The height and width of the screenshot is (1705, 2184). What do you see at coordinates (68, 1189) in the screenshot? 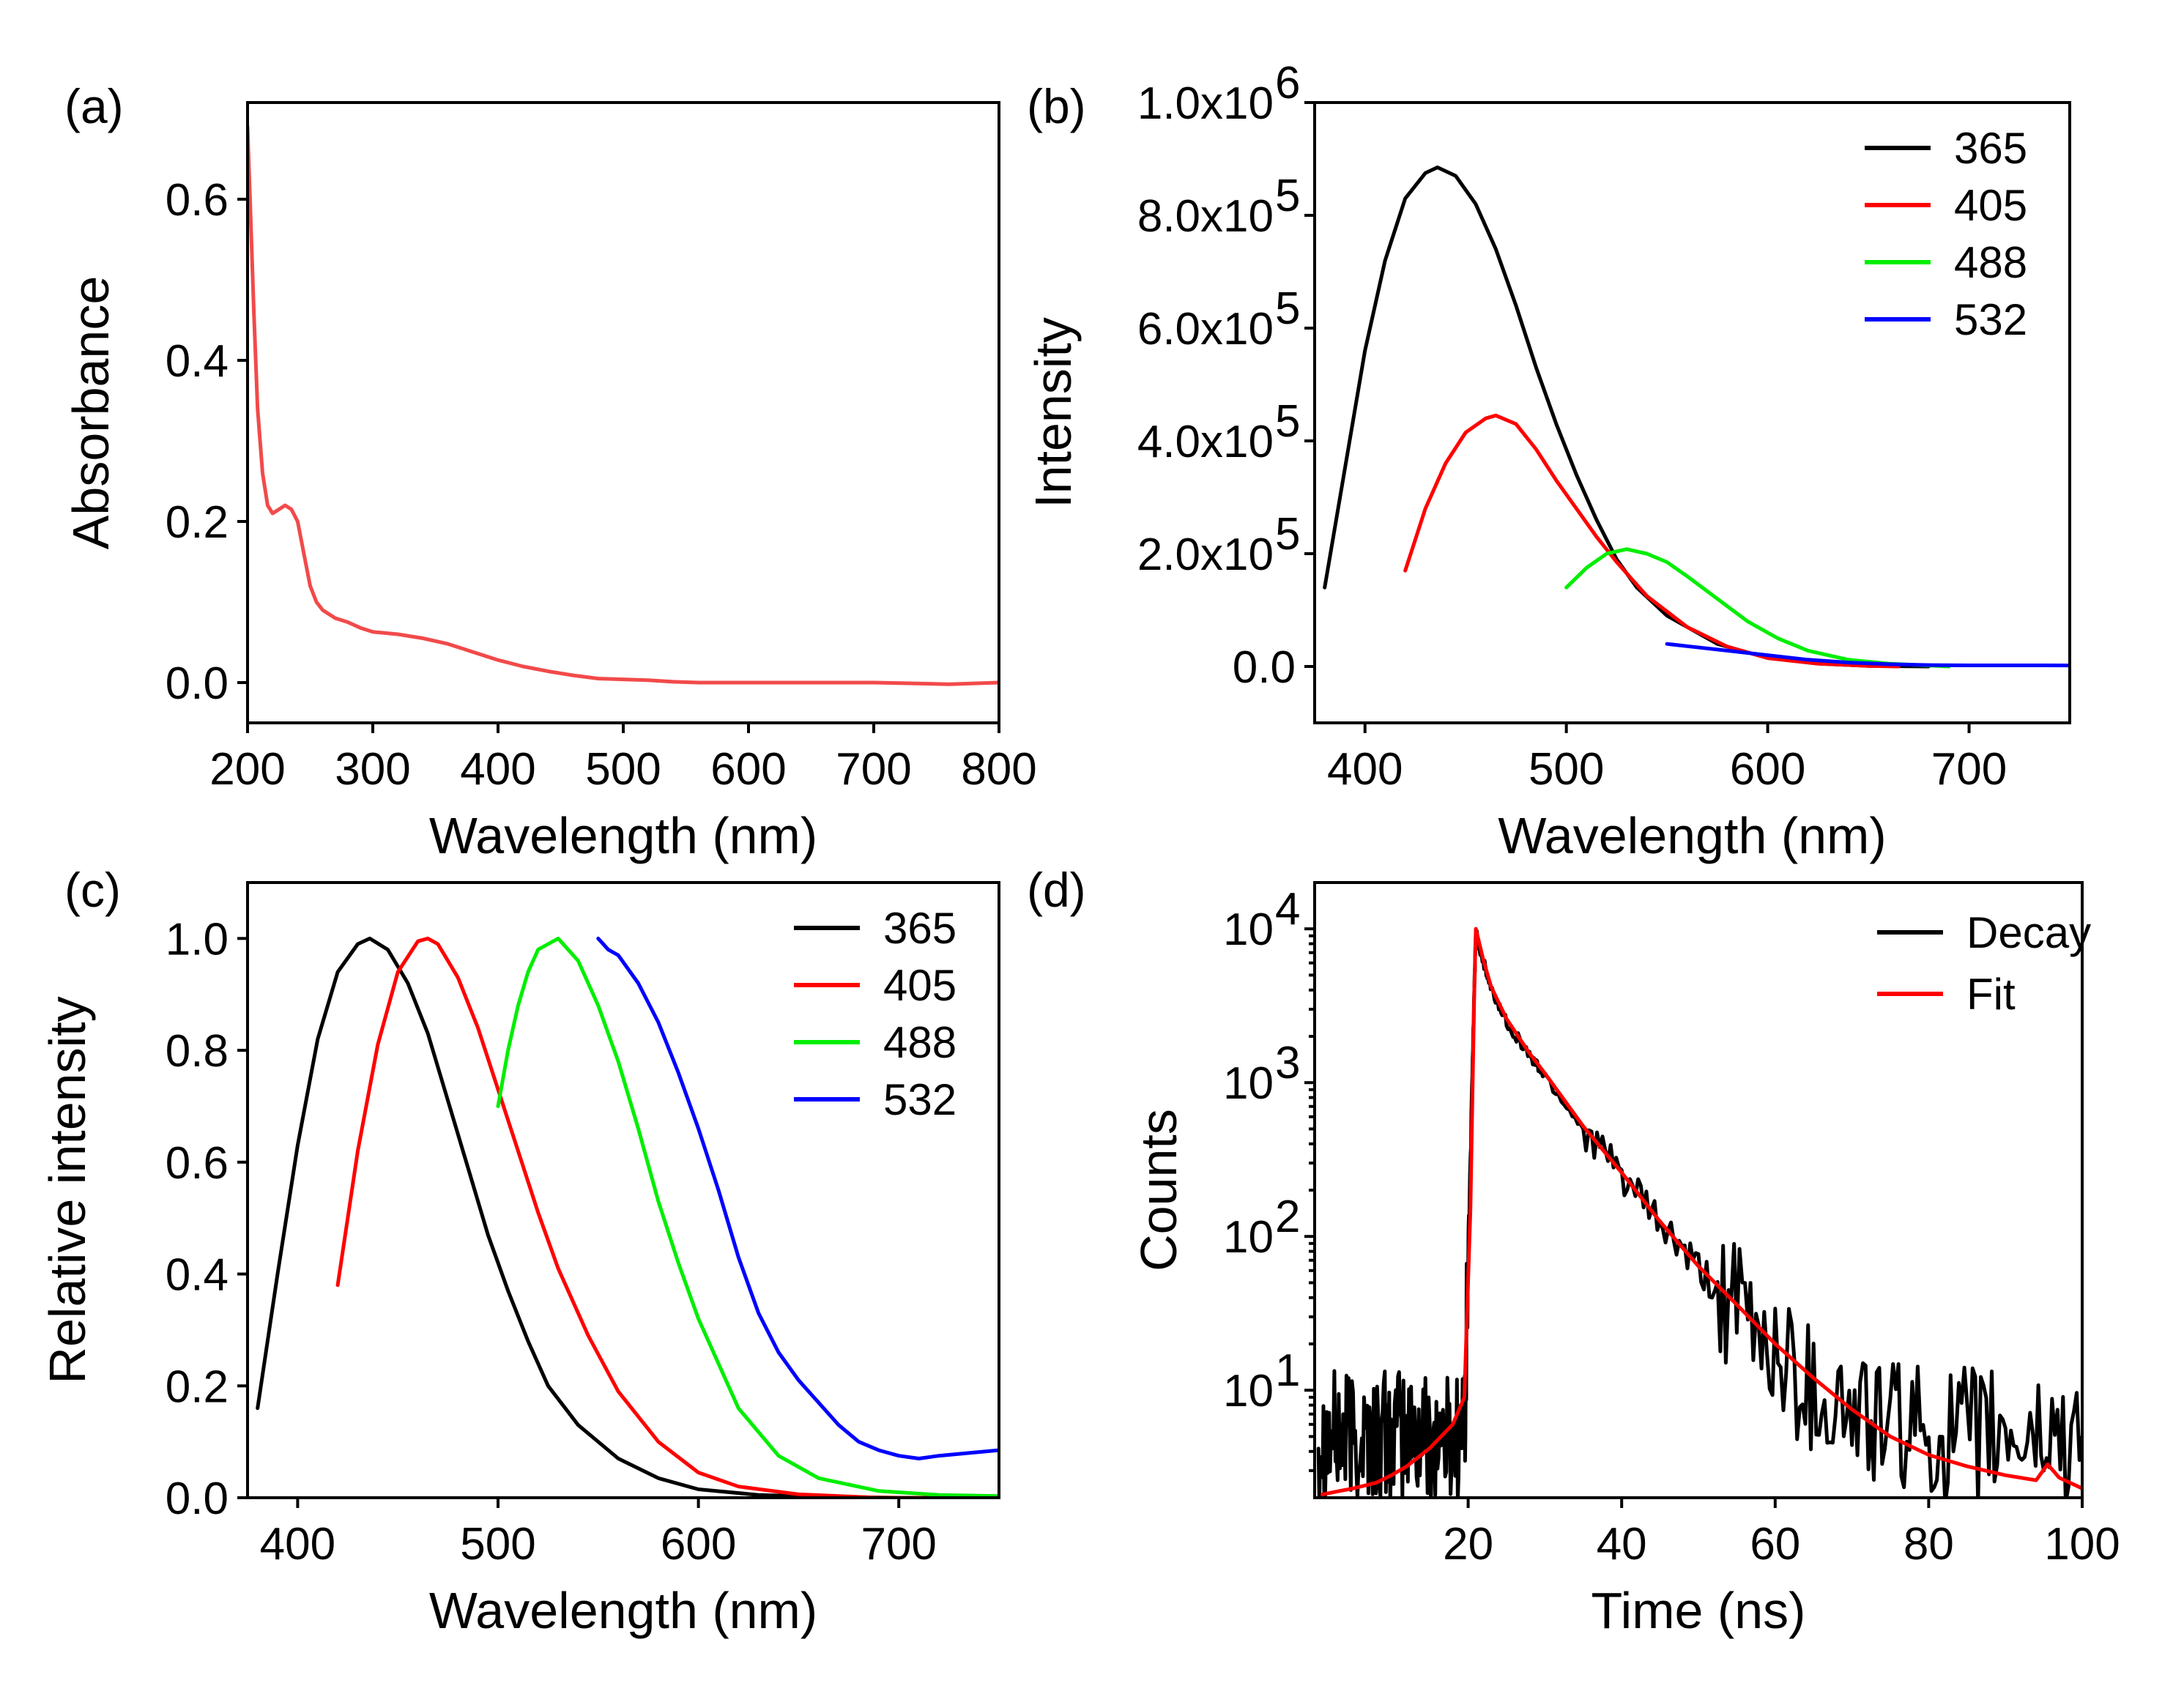
I see `y-axis-label: Relative intensity` at bounding box center [68, 1189].